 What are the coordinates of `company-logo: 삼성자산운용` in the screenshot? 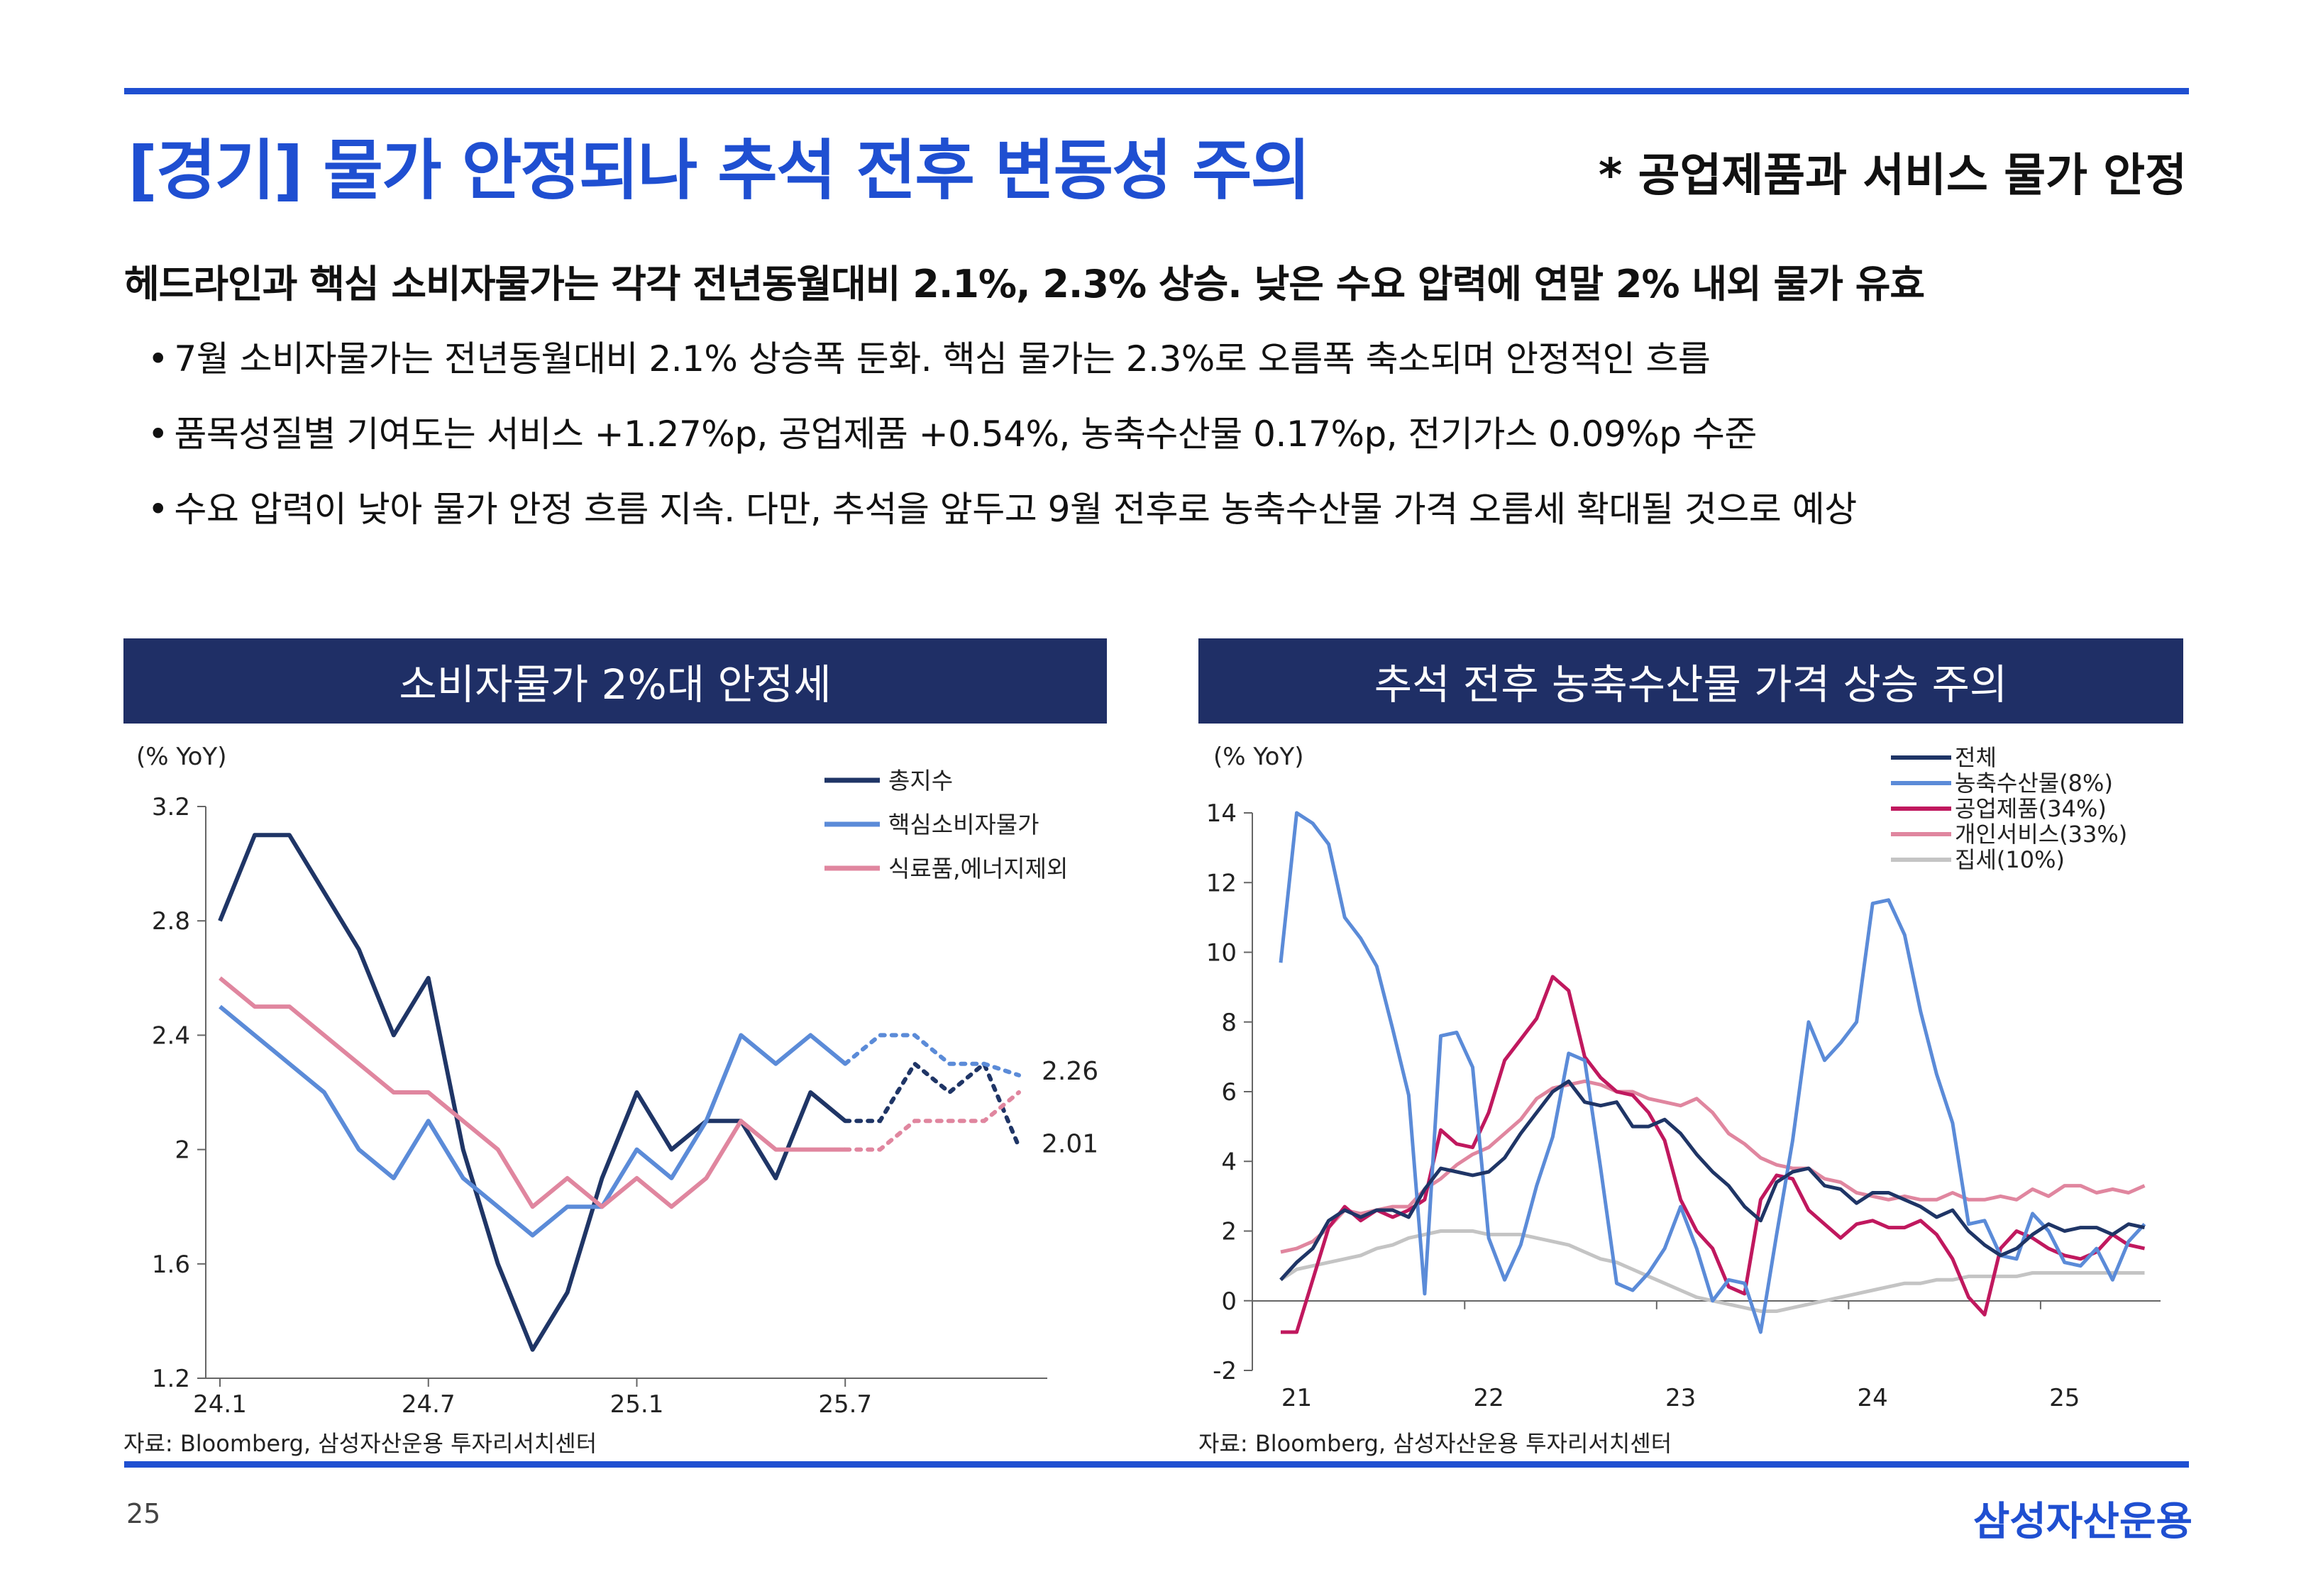 It's located at (2082, 1522).